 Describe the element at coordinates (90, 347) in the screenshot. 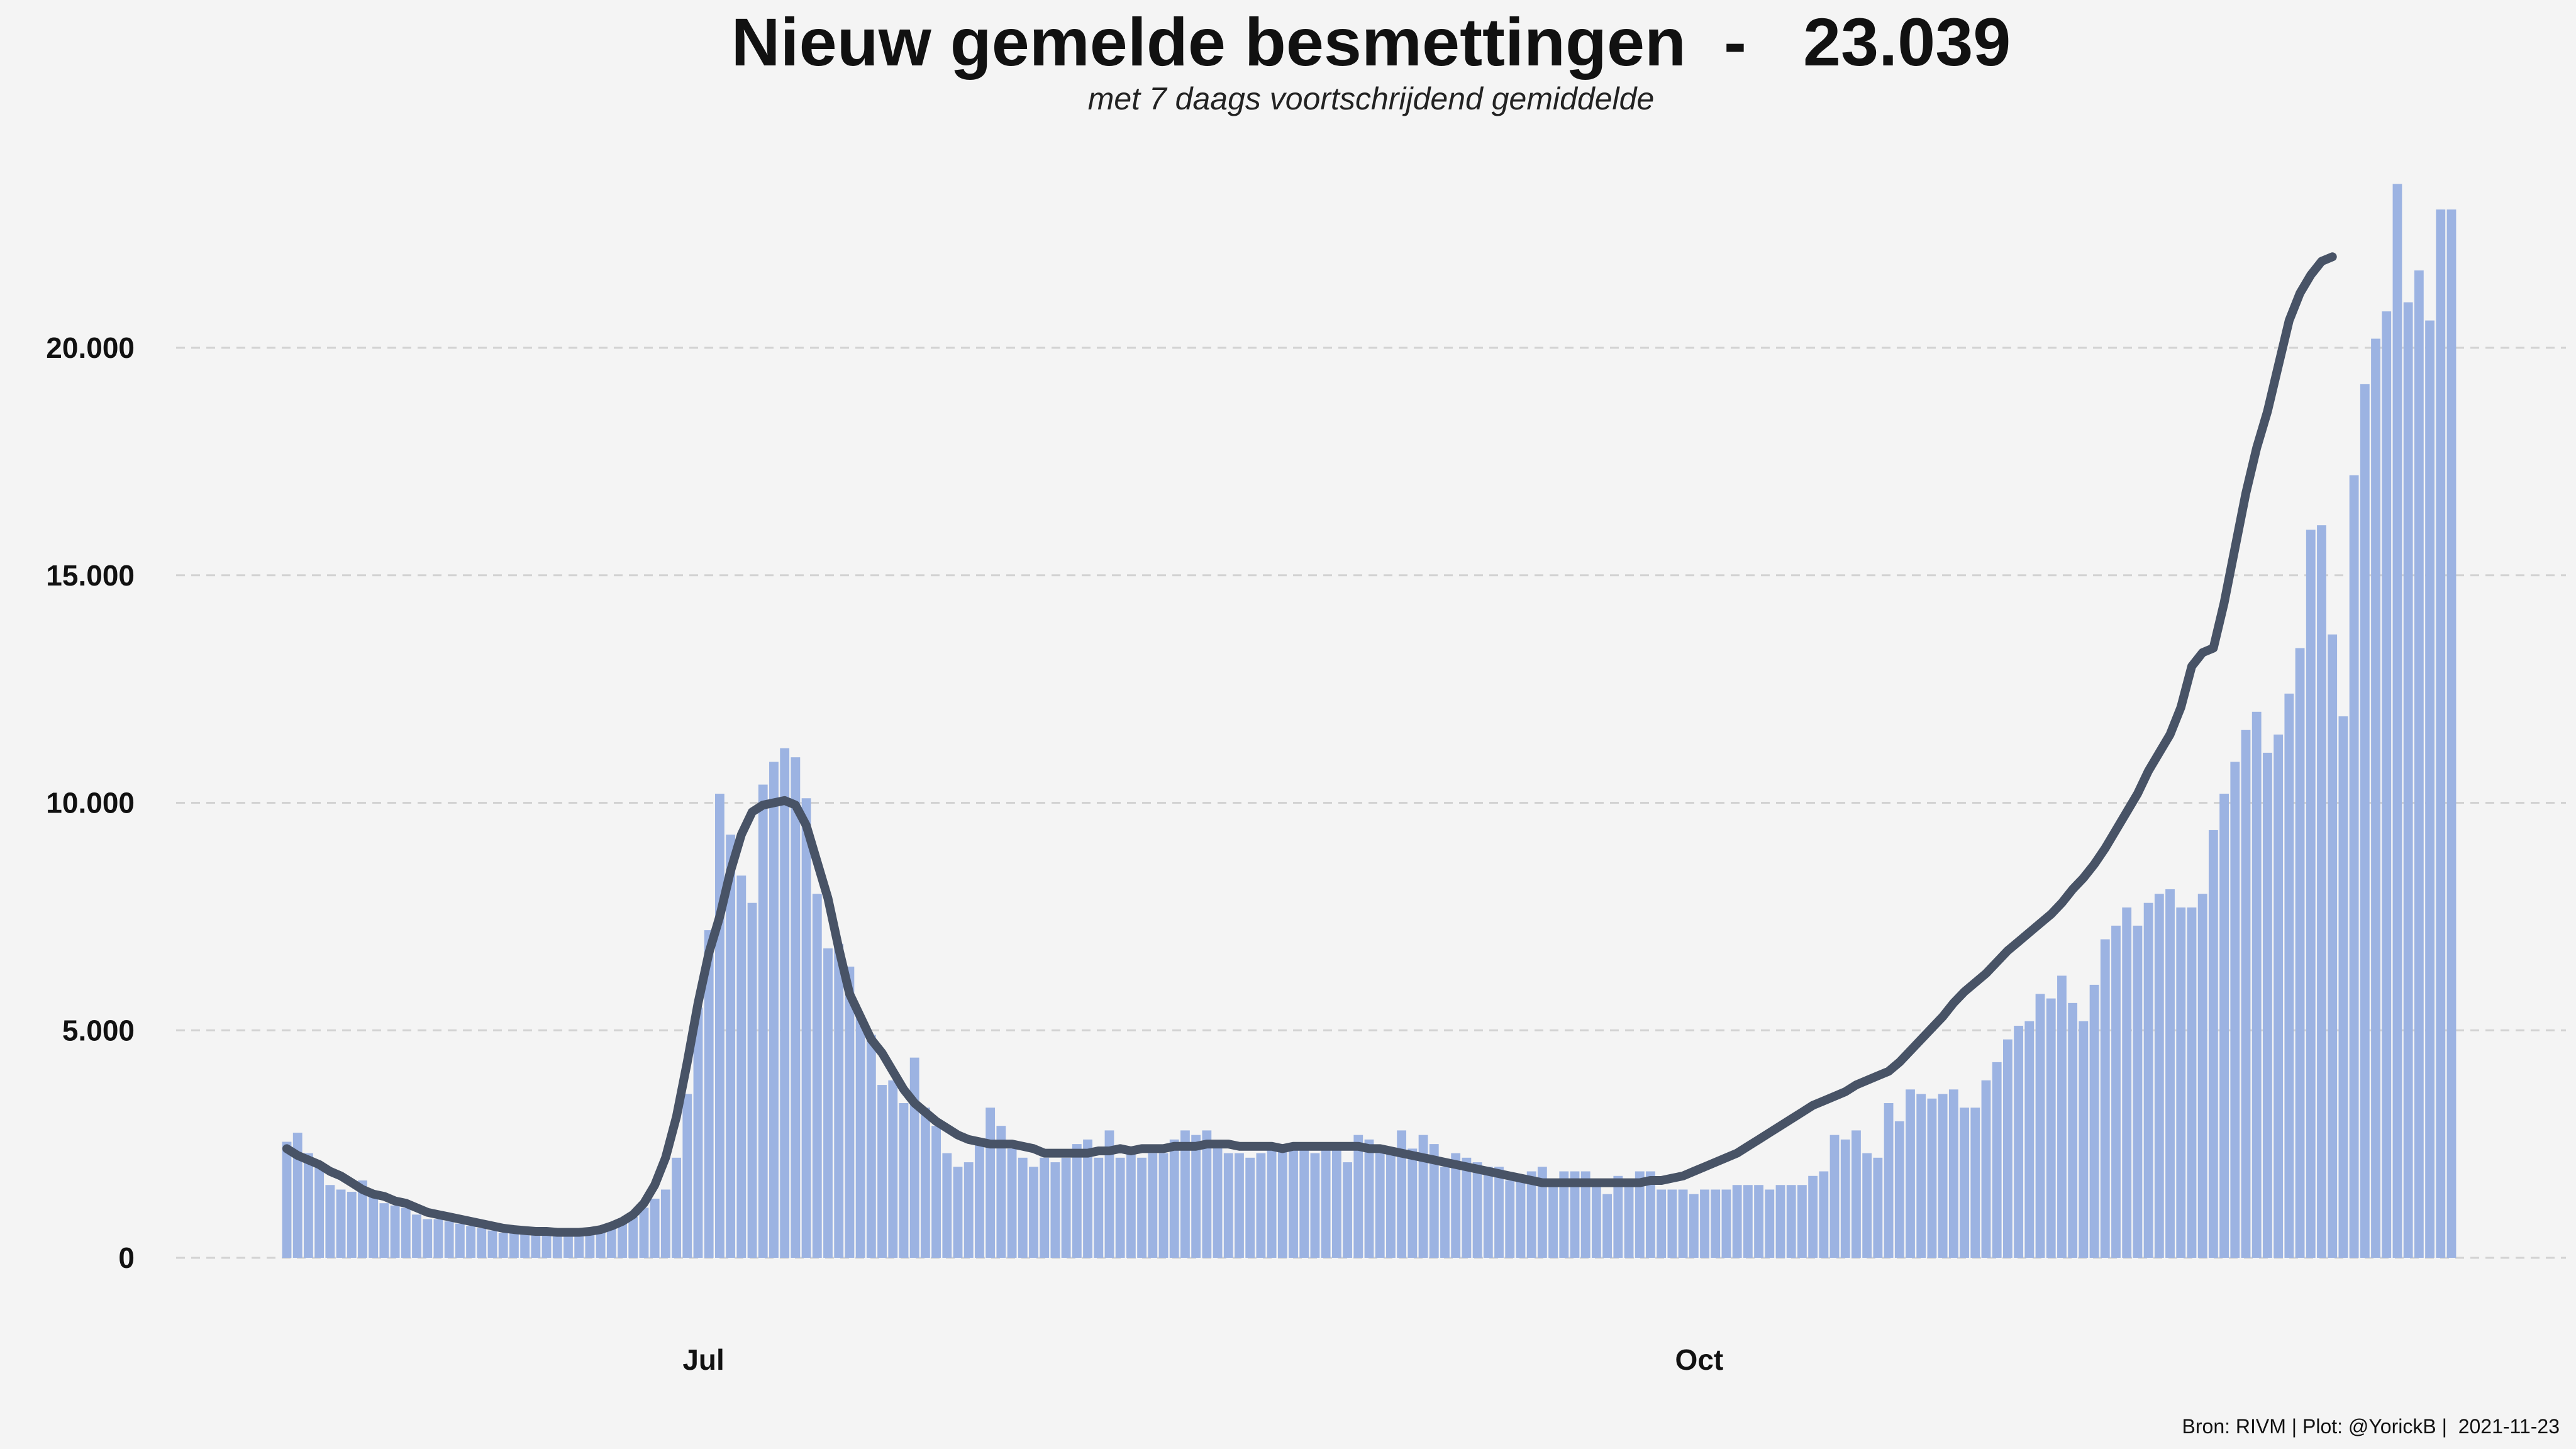

I see `y-tick-label: 20.000` at that location.